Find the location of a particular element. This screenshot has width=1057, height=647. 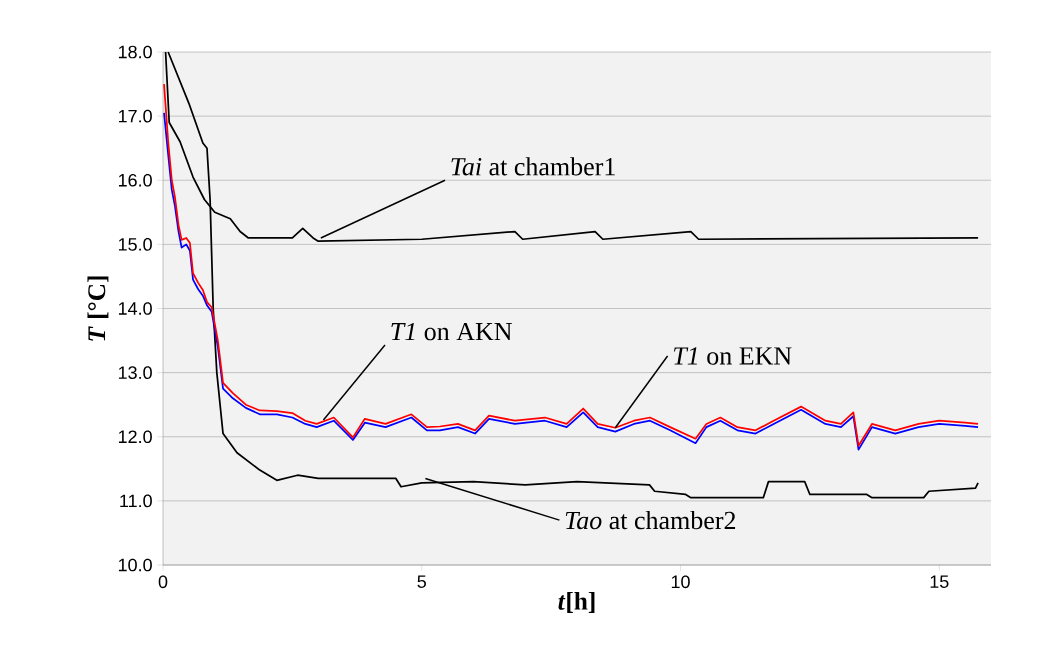

x-axis-title: t[h] is located at coordinates (576, 602).